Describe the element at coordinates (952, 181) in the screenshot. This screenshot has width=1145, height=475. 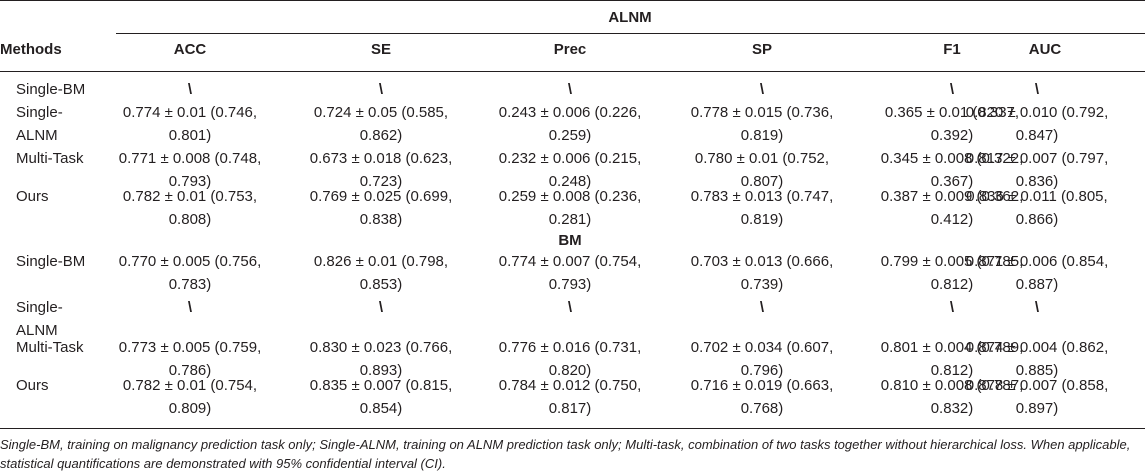
I see `cell-line: 0.367)` at that location.